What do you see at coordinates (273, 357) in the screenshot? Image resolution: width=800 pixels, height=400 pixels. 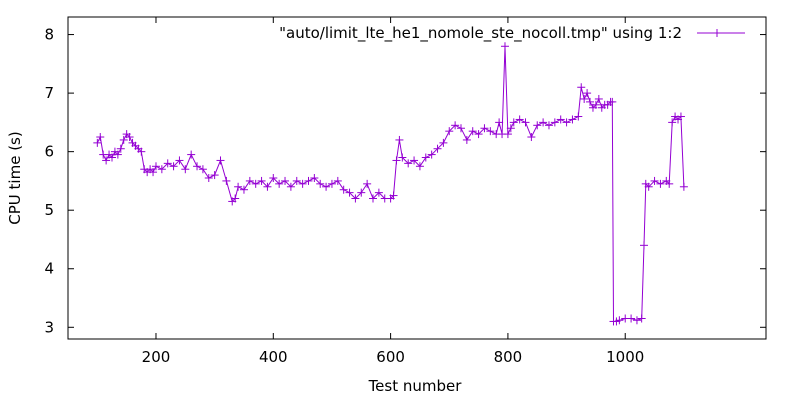 I see `x-tick-label: 400` at bounding box center [273, 357].